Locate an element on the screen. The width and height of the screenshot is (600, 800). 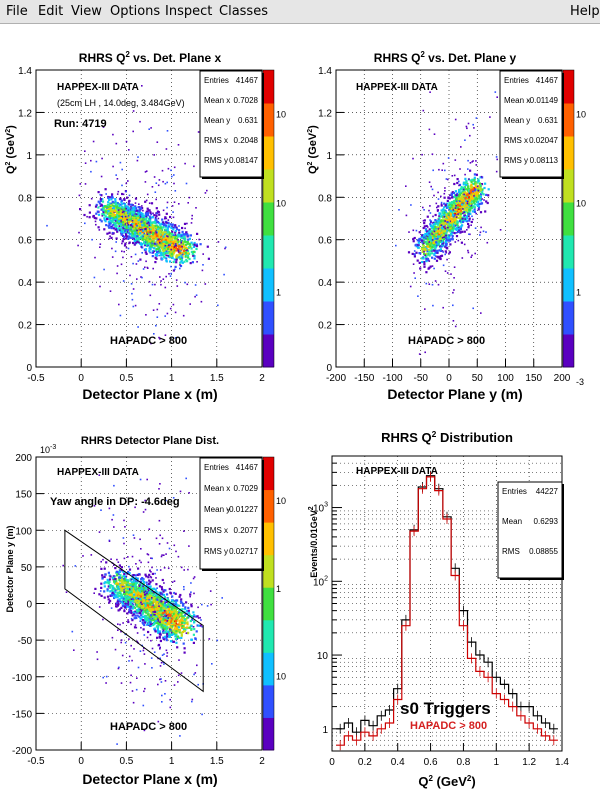
stats-value: 0.631 is located at coordinates (548, 120).